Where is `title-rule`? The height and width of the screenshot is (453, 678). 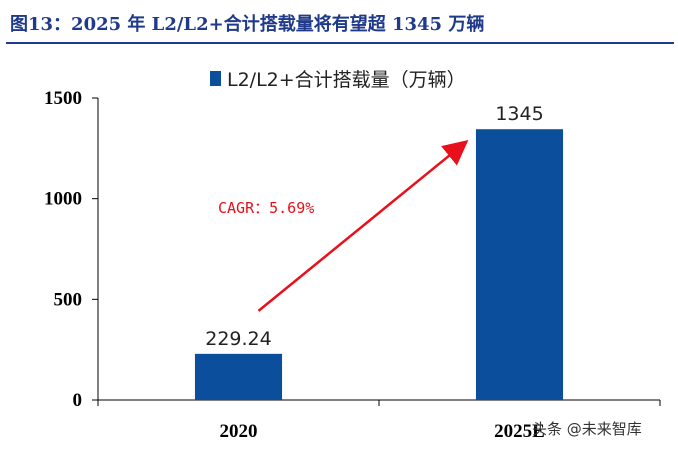
title-rule is located at coordinates (340, 43).